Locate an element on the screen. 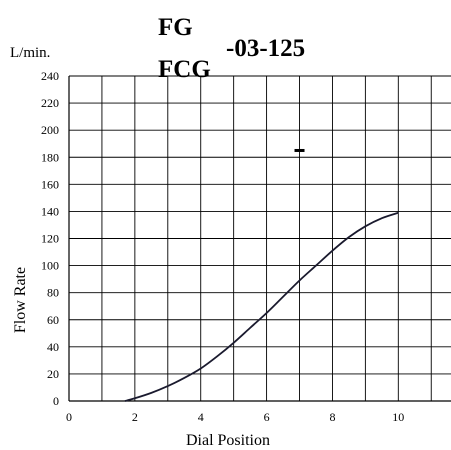 Image resolution: width=451 pixels, height=450 pixels. y-tick-label: 240 is located at coordinates (50, 76).